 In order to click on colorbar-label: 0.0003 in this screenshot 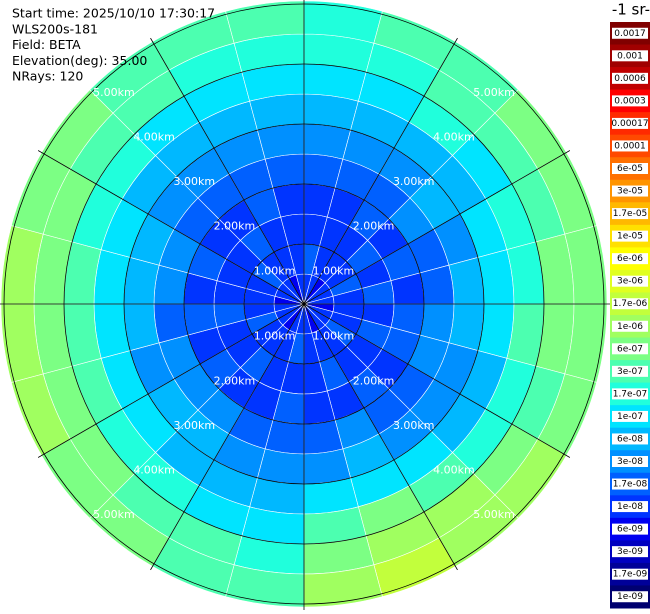, I will do `click(630, 101)`.